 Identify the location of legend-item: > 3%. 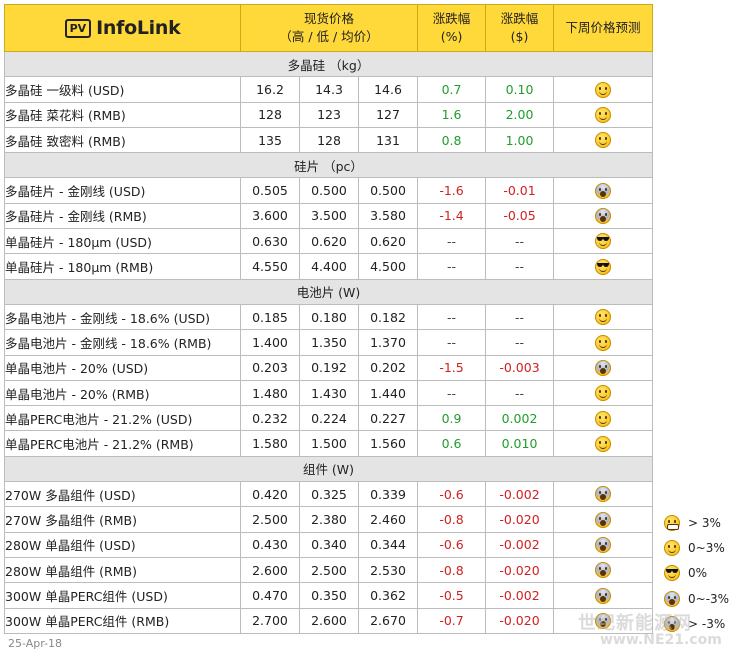
(697, 522).